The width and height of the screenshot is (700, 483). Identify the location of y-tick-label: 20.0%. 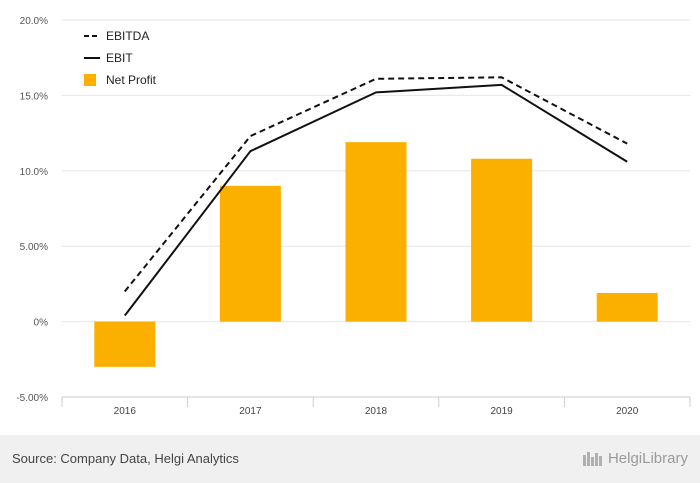
(34, 21).